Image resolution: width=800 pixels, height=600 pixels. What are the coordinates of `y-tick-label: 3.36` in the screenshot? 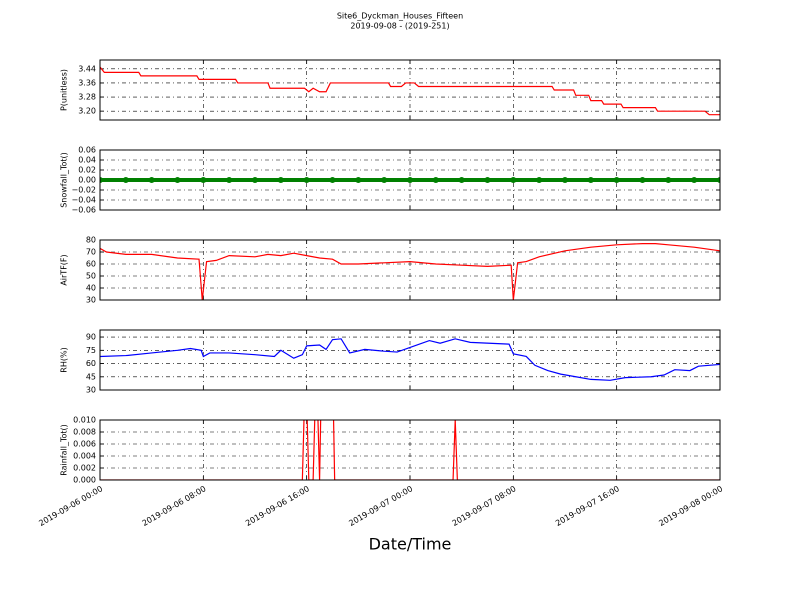 It's located at (87, 82).